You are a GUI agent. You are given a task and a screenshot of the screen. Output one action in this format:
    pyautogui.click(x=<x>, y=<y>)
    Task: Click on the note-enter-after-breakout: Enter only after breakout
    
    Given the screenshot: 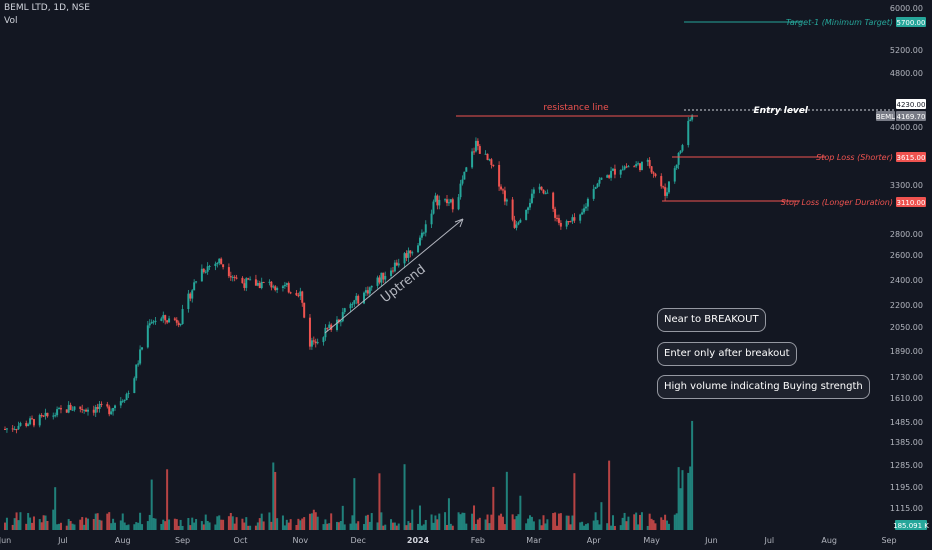 What is the action you would take?
    pyautogui.click(x=727, y=354)
    